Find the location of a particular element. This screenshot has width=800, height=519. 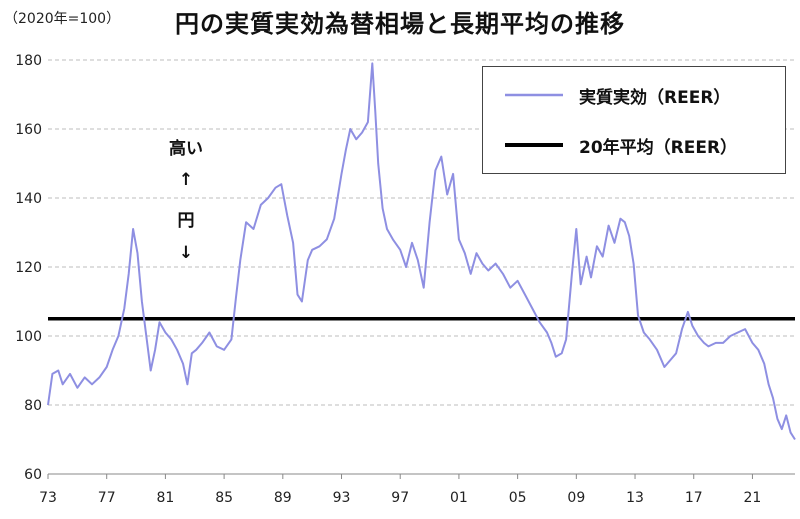

y-tick-label-160: 160 is located at coordinates (28, 130).